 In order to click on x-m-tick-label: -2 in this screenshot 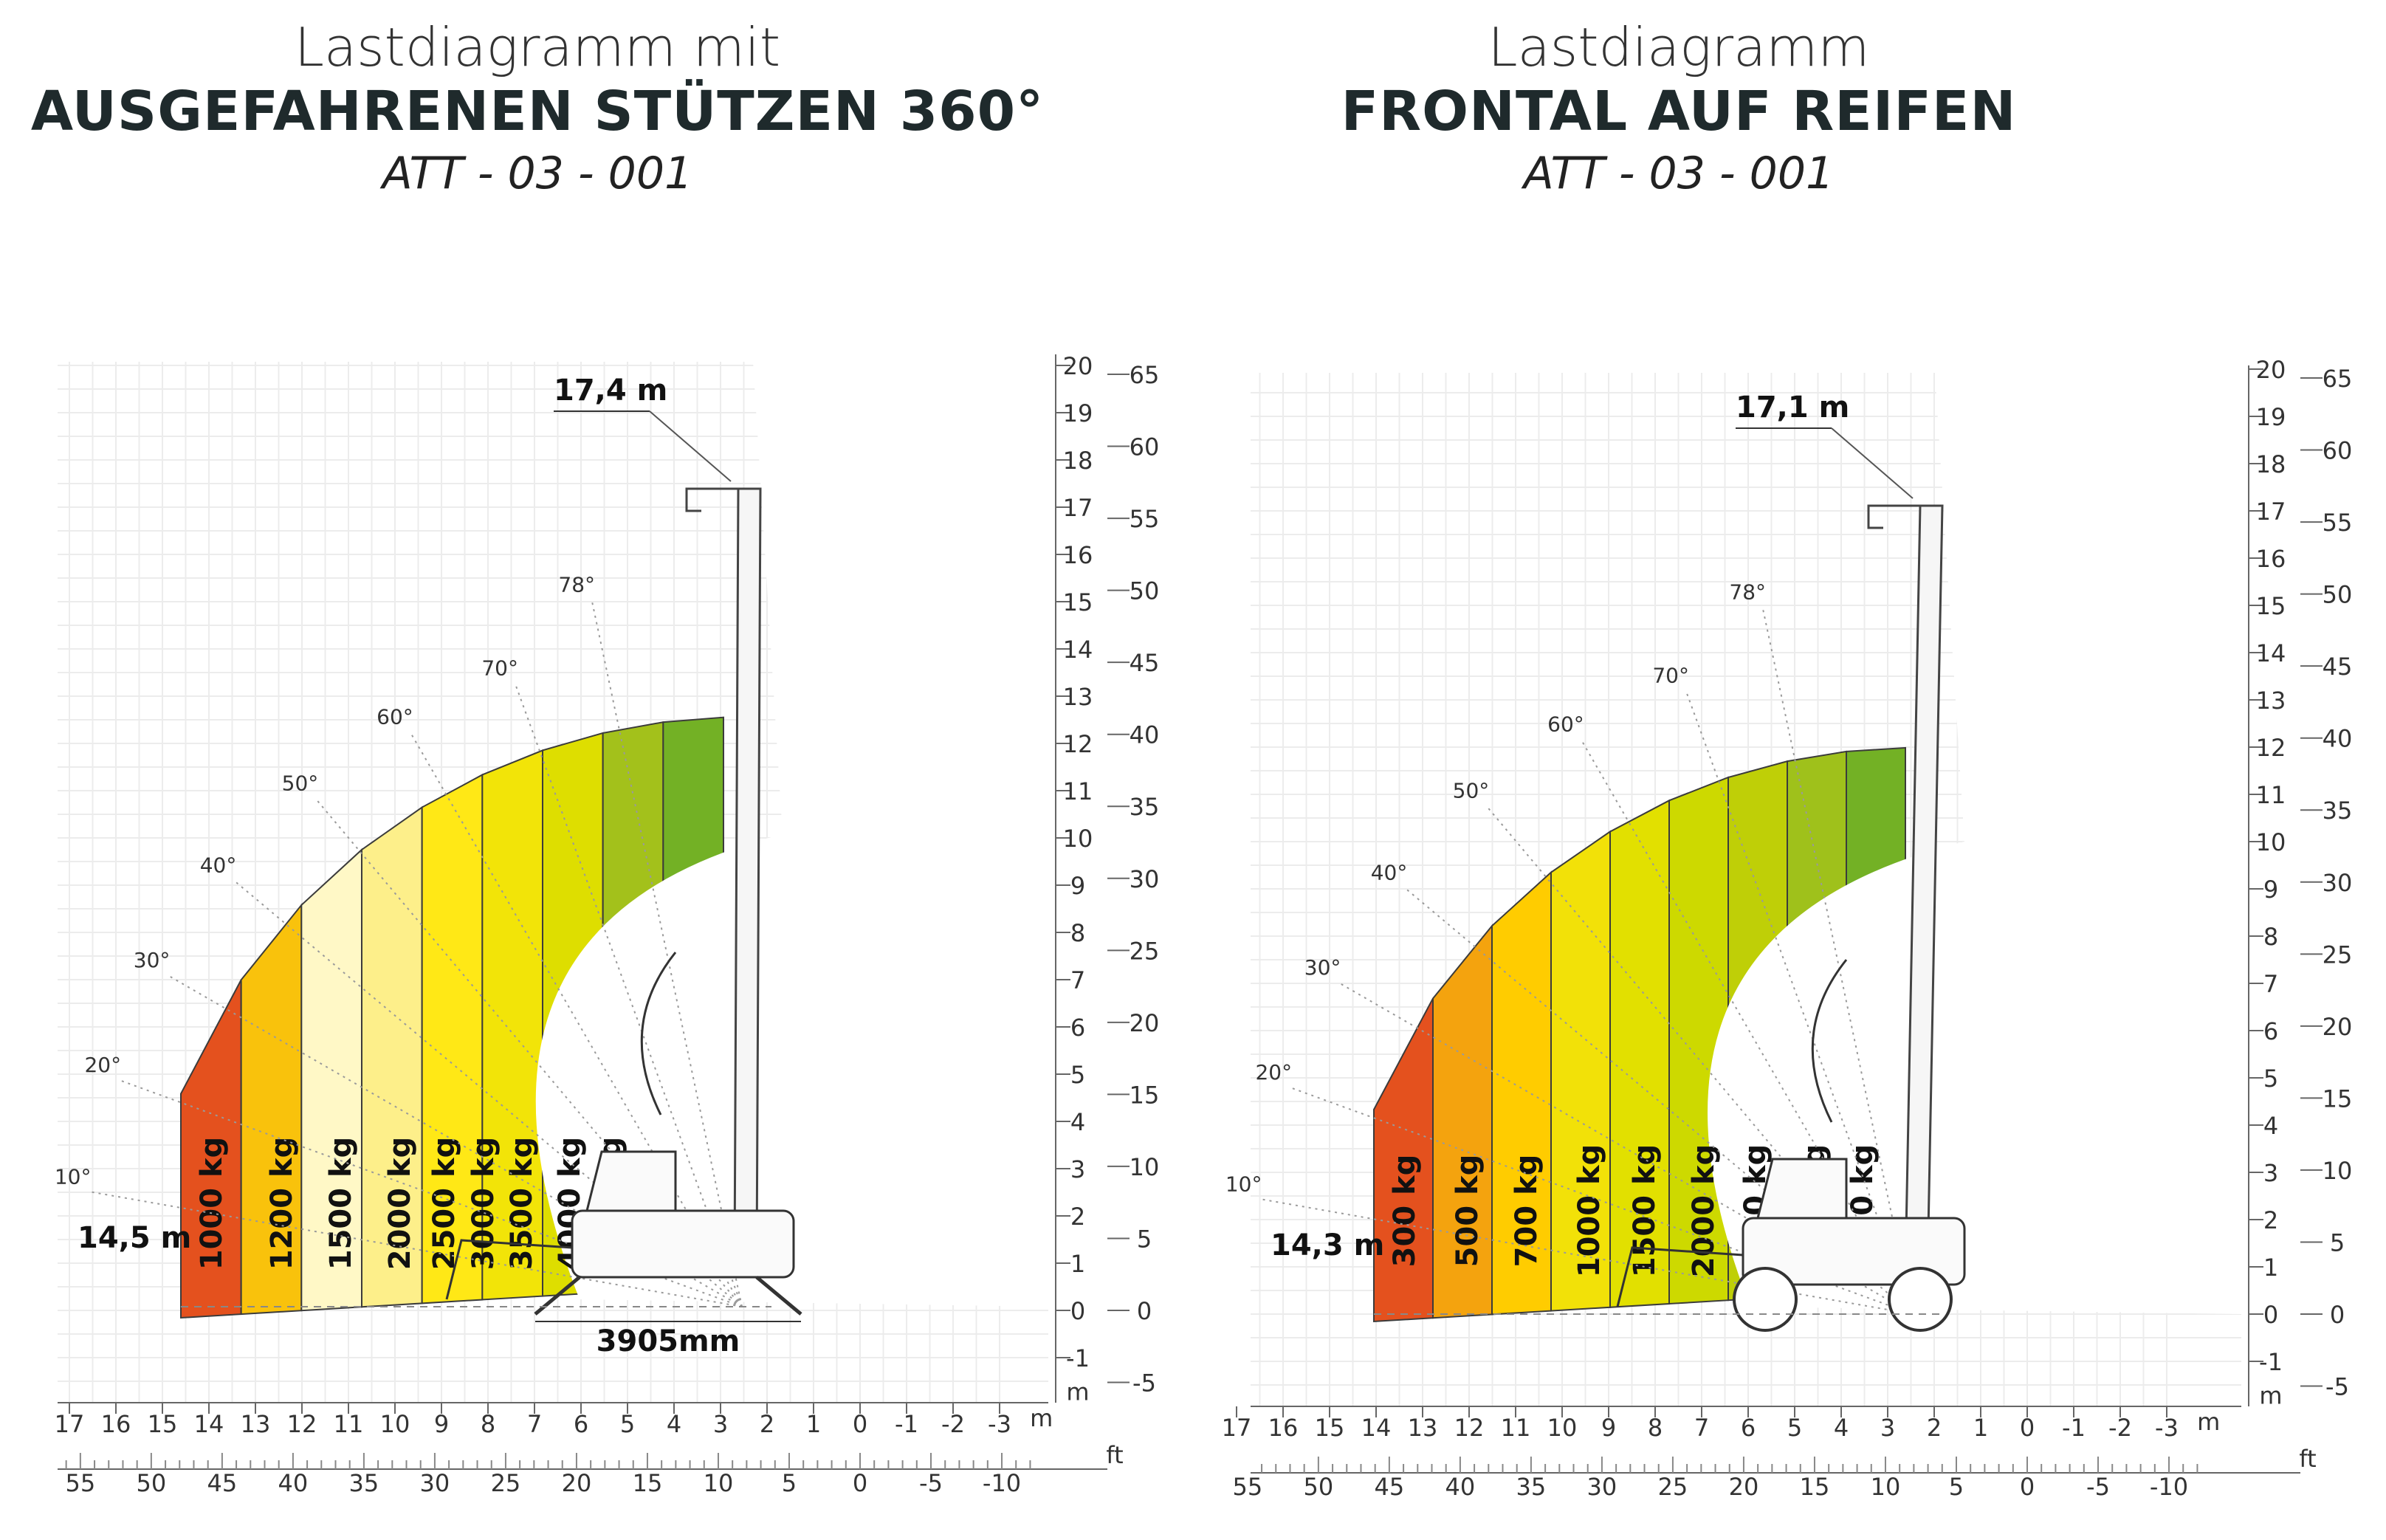, I will do `click(2120, 1428)`.